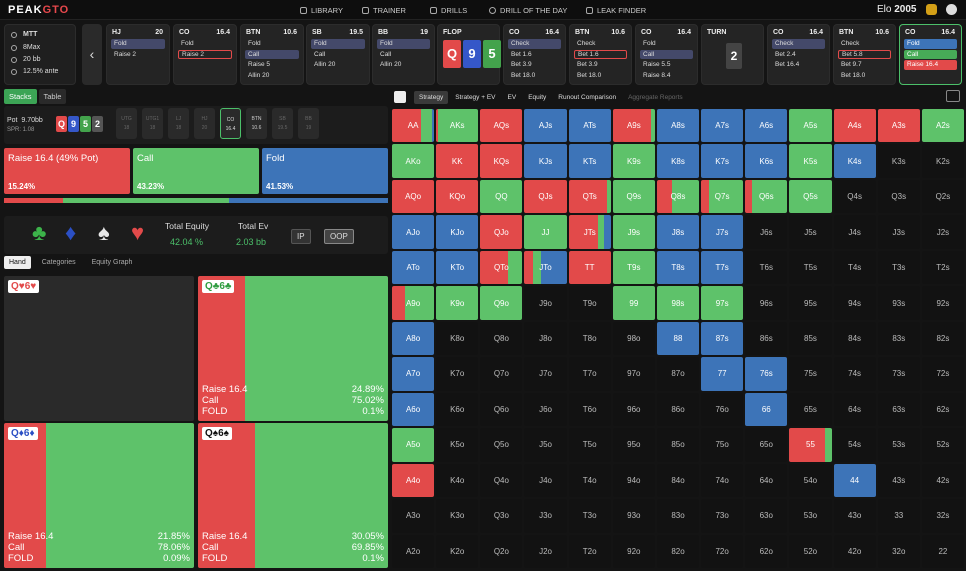  I want to click on range-cell-ako: AKo, so click(413, 161).